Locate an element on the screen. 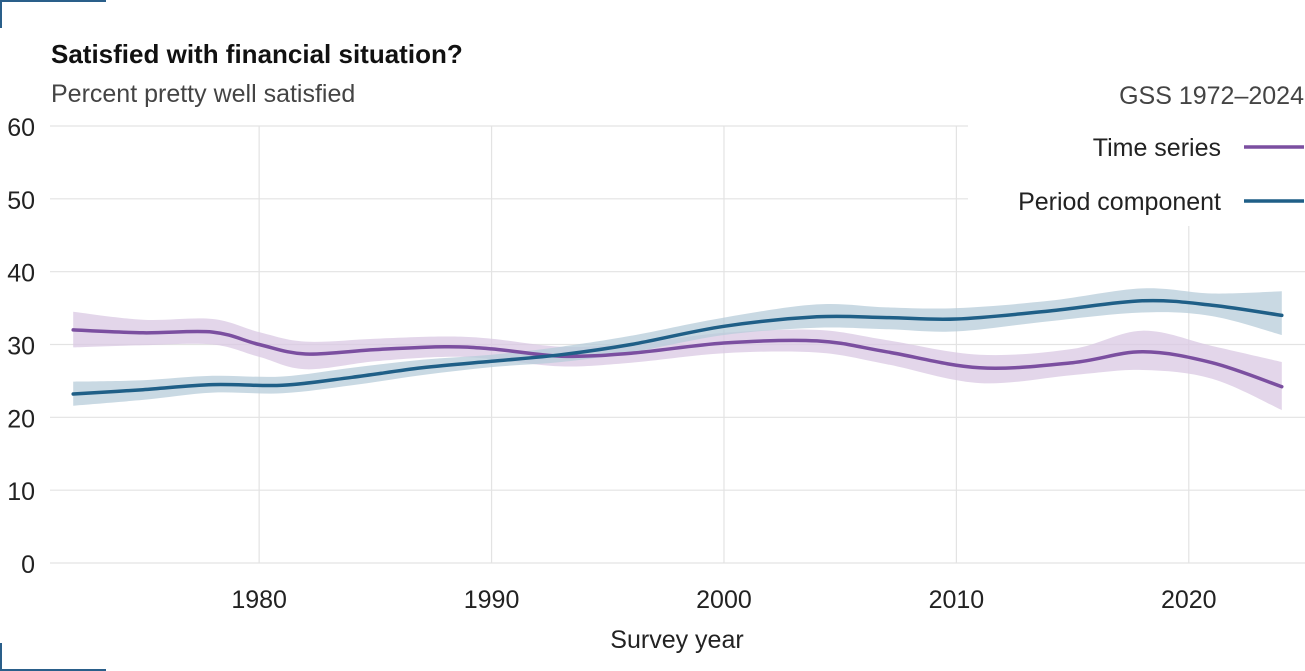 The image size is (1305, 671). legend-label: Period component is located at coordinates (1119, 202).